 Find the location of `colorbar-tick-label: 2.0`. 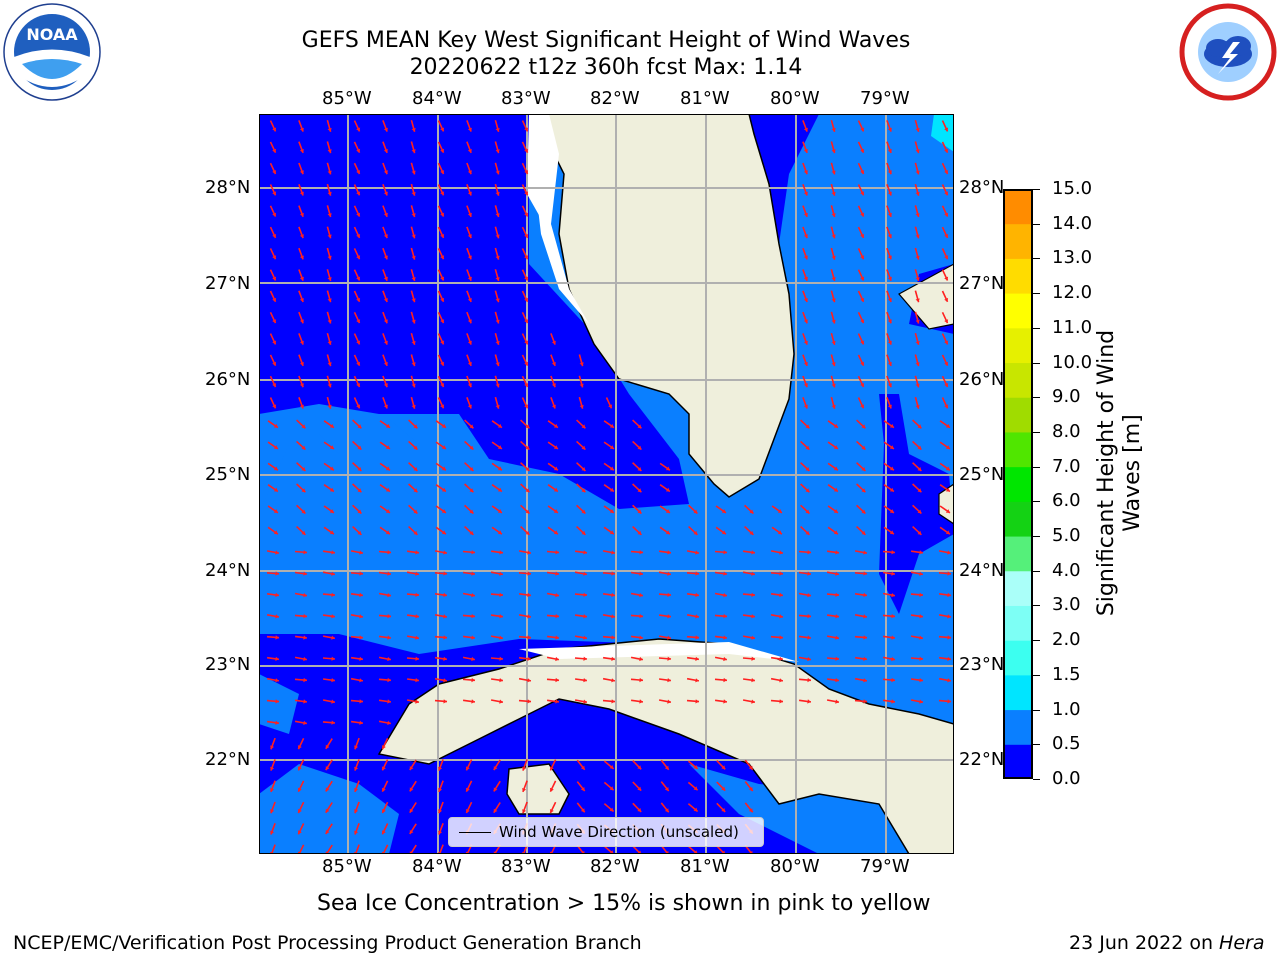

colorbar-tick-label: 2.0 is located at coordinates (1066, 640).